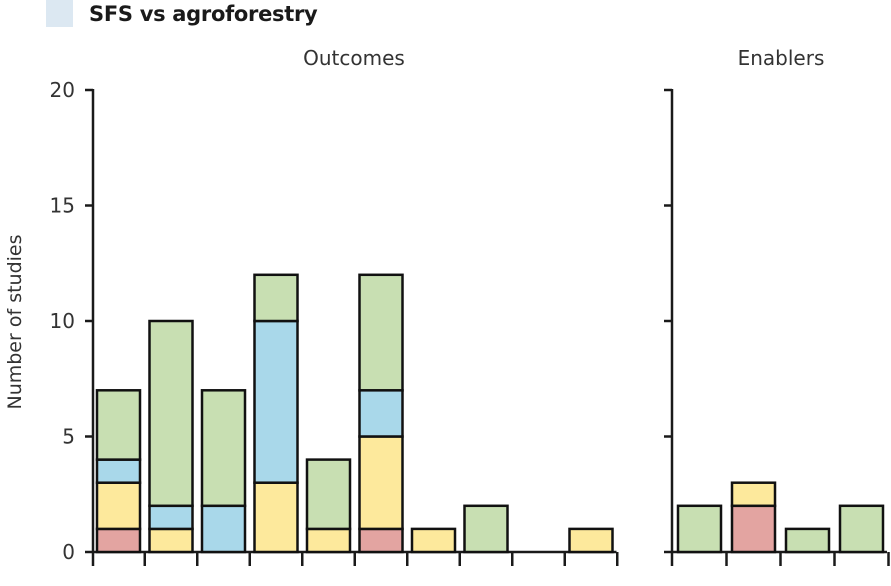  I want to click on legend-label: SFS vs agroforestry, so click(203, 14).